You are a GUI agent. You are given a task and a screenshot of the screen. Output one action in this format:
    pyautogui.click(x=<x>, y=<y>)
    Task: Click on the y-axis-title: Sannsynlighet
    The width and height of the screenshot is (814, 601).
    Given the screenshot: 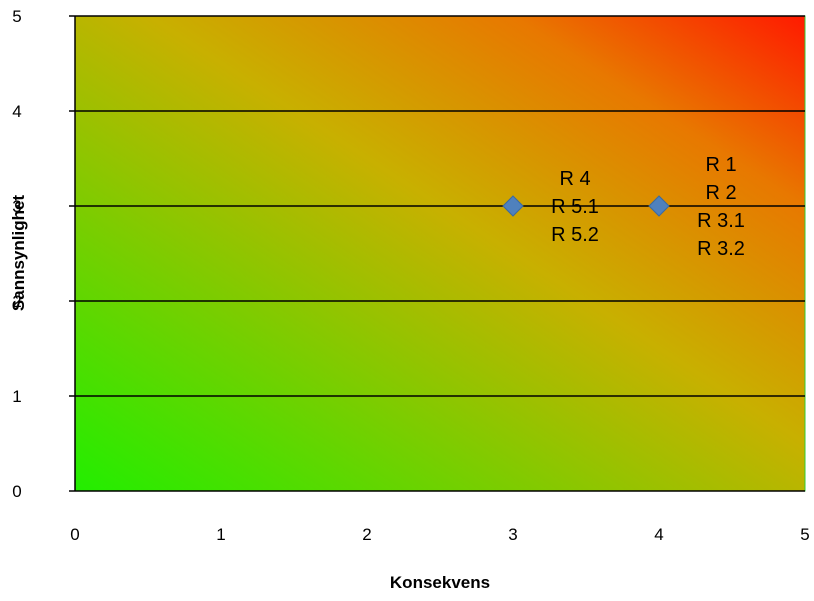 What is the action you would take?
    pyautogui.click(x=18, y=253)
    